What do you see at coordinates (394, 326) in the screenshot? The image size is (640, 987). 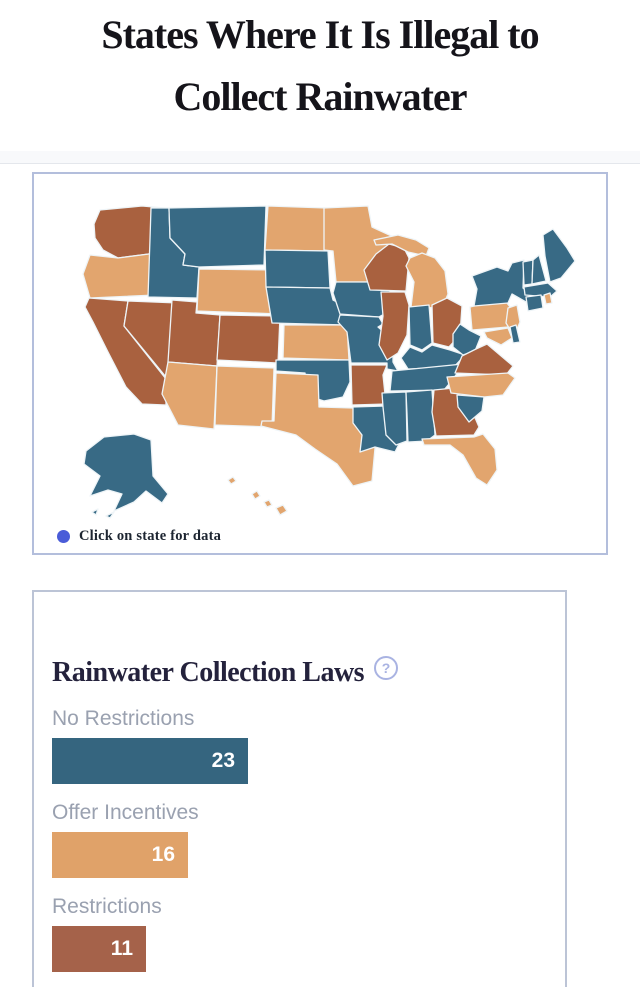 I see `state-IL` at bounding box center [394, 326].